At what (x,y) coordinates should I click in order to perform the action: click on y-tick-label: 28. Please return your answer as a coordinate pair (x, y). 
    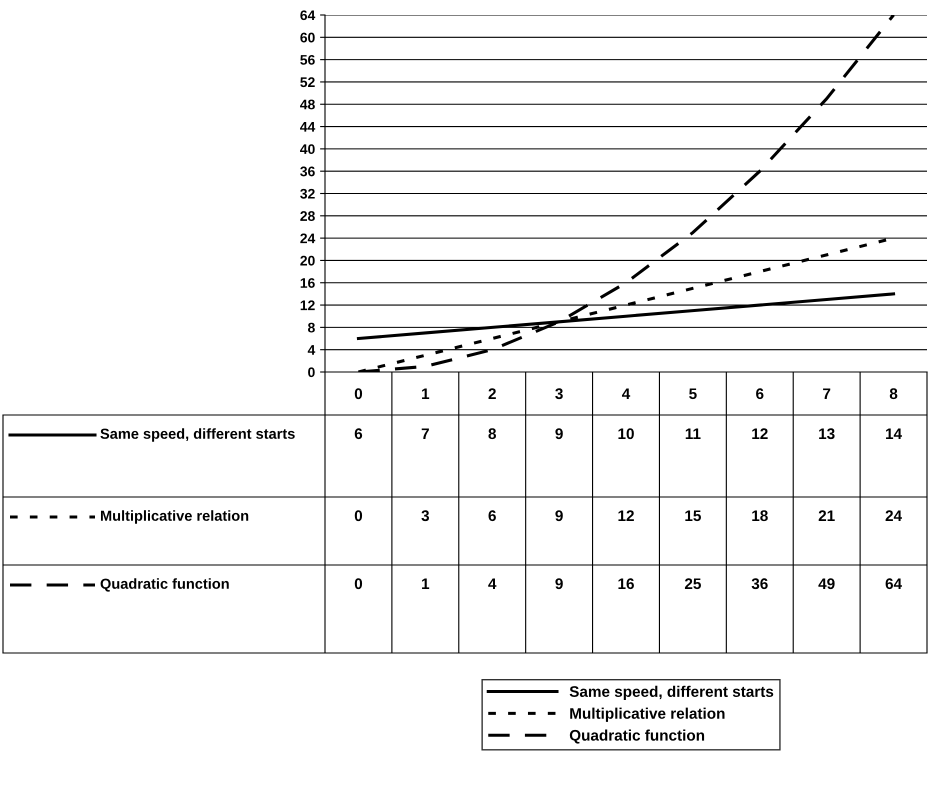
    Looking at the image, I should click on (307, 216).